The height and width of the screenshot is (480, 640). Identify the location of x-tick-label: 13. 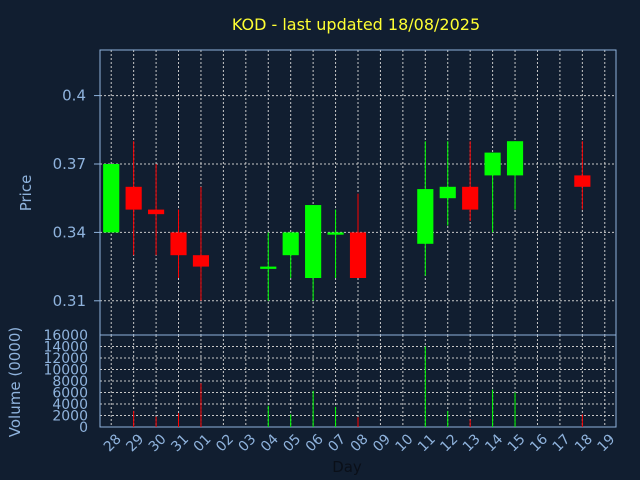
(472, 443).